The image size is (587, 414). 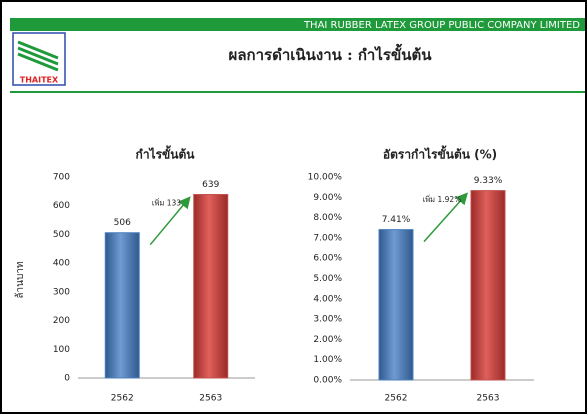 What do you see at coordinates (61, 321) in the screenshot?
I see `y-tick-label: 200` at bounding box center [61, 321].